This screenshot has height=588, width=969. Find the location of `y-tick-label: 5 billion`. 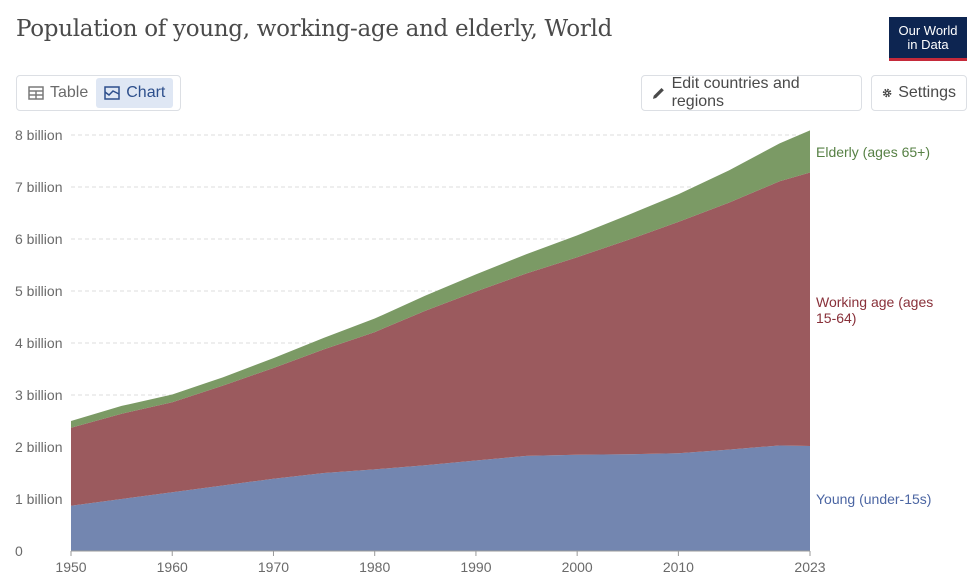

y-tick-label: 5 billion is located at coordinates (38, 291).